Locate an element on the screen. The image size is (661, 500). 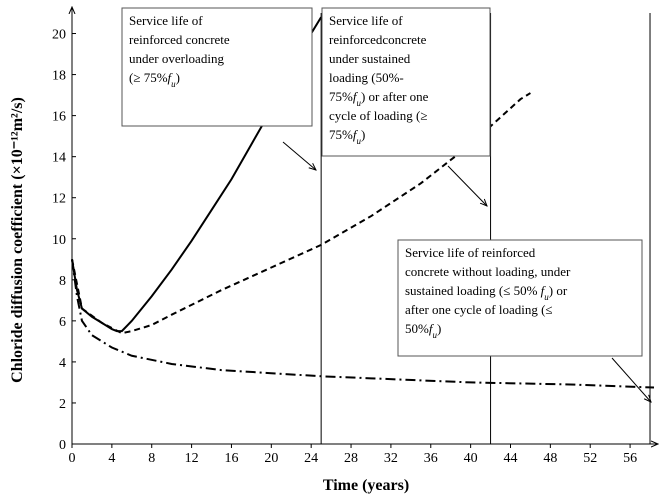
x-tick-label: 52 is located at coordinates (590, 458).